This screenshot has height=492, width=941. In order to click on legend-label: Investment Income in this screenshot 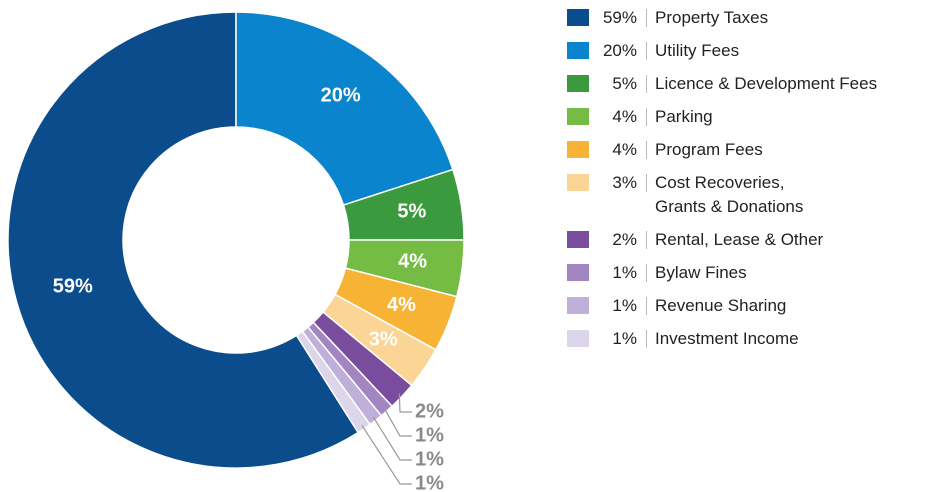, I will do `click(727, 338)`.